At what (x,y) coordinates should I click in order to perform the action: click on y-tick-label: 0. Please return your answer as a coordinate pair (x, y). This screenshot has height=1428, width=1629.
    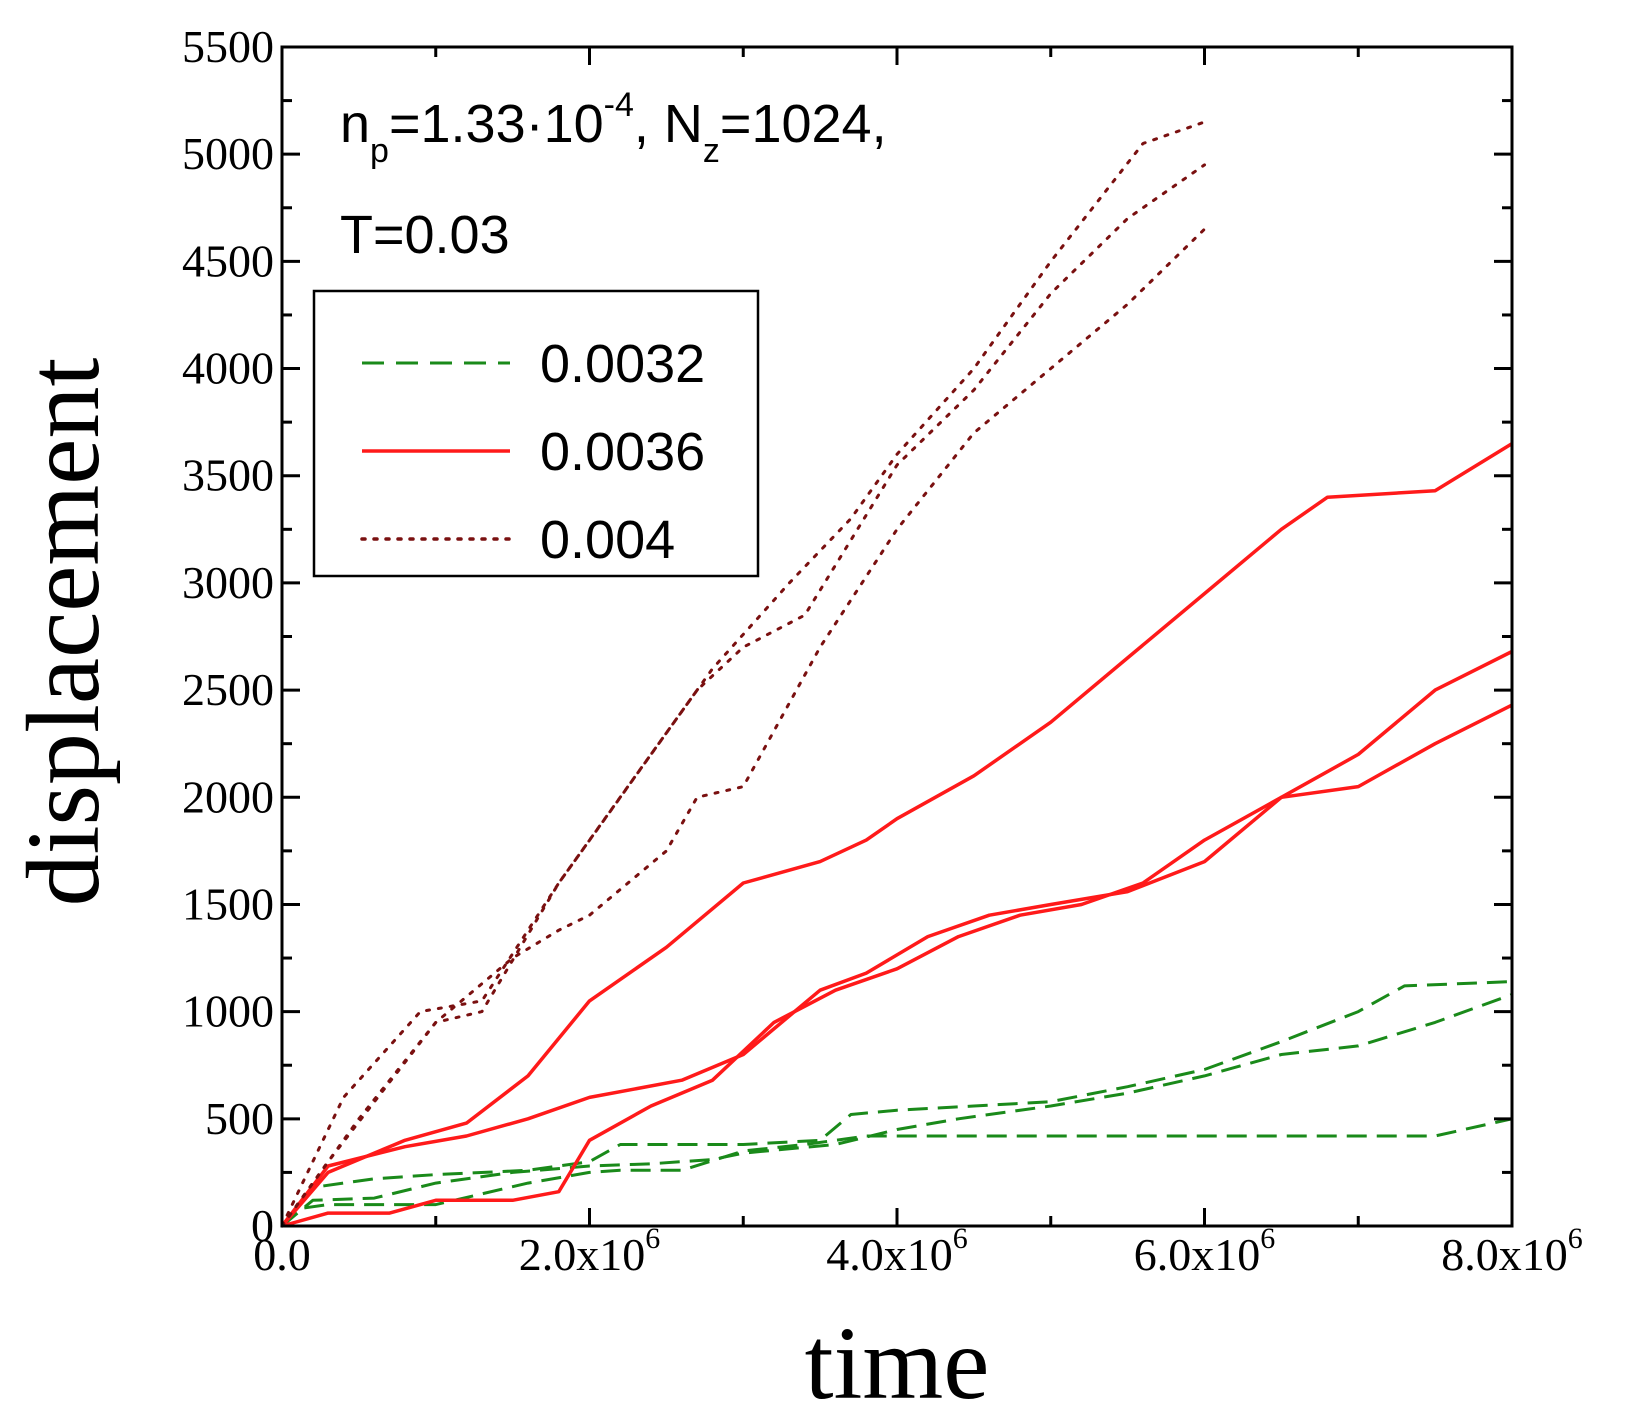
    Looking at the image, I should click on (262, 1225).